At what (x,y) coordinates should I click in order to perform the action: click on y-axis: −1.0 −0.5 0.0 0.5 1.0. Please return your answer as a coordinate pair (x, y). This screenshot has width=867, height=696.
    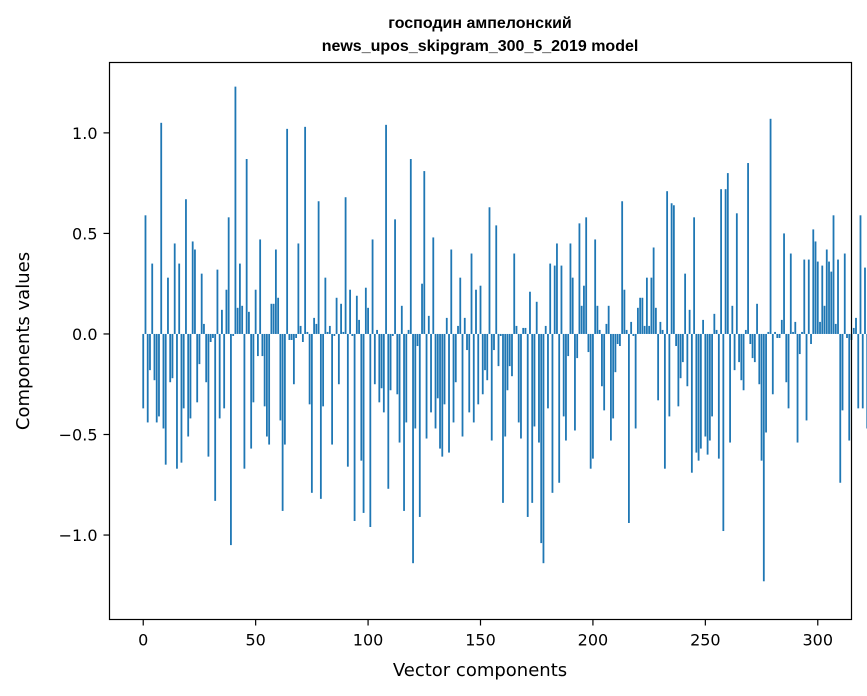
    Looking at the image, I should click on (84, 334).